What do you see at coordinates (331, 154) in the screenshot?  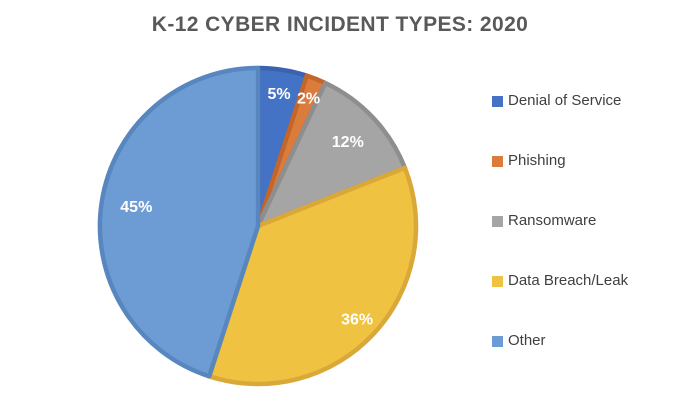 I see `pie-slice-ransomware` at bounding box center [331, 154].